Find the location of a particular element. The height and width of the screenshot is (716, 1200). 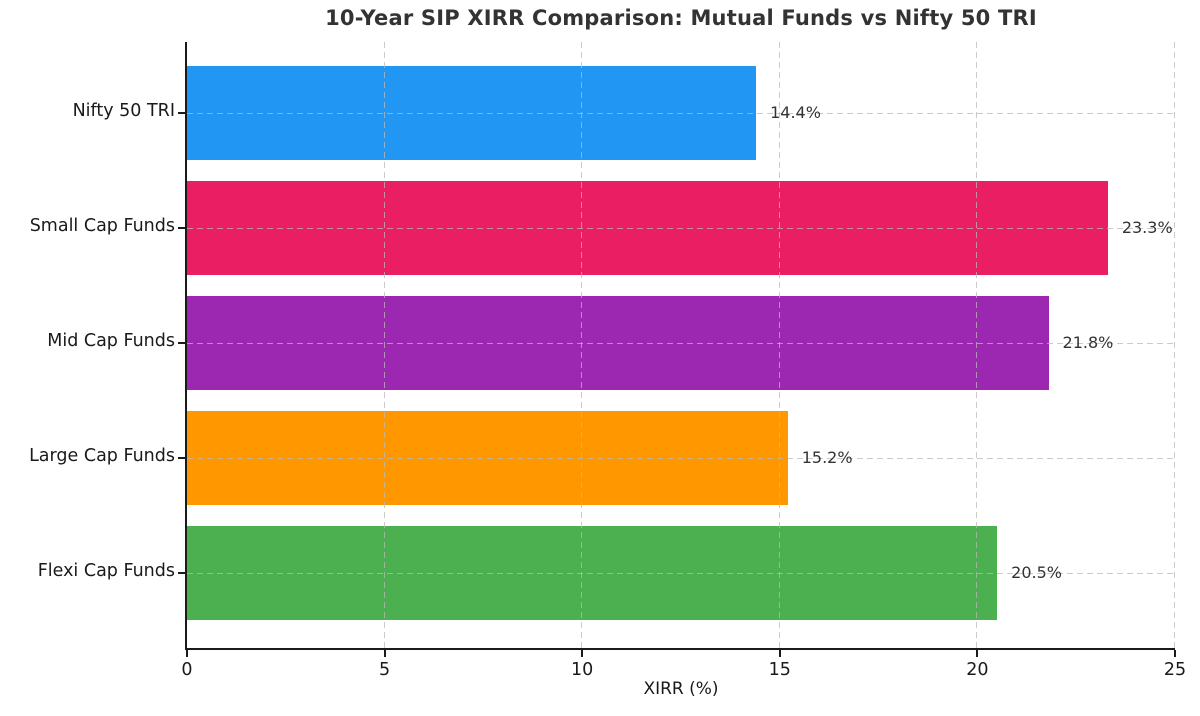

y-axis-category-label: Large Cap Funds is located at coordinates (102, 456).